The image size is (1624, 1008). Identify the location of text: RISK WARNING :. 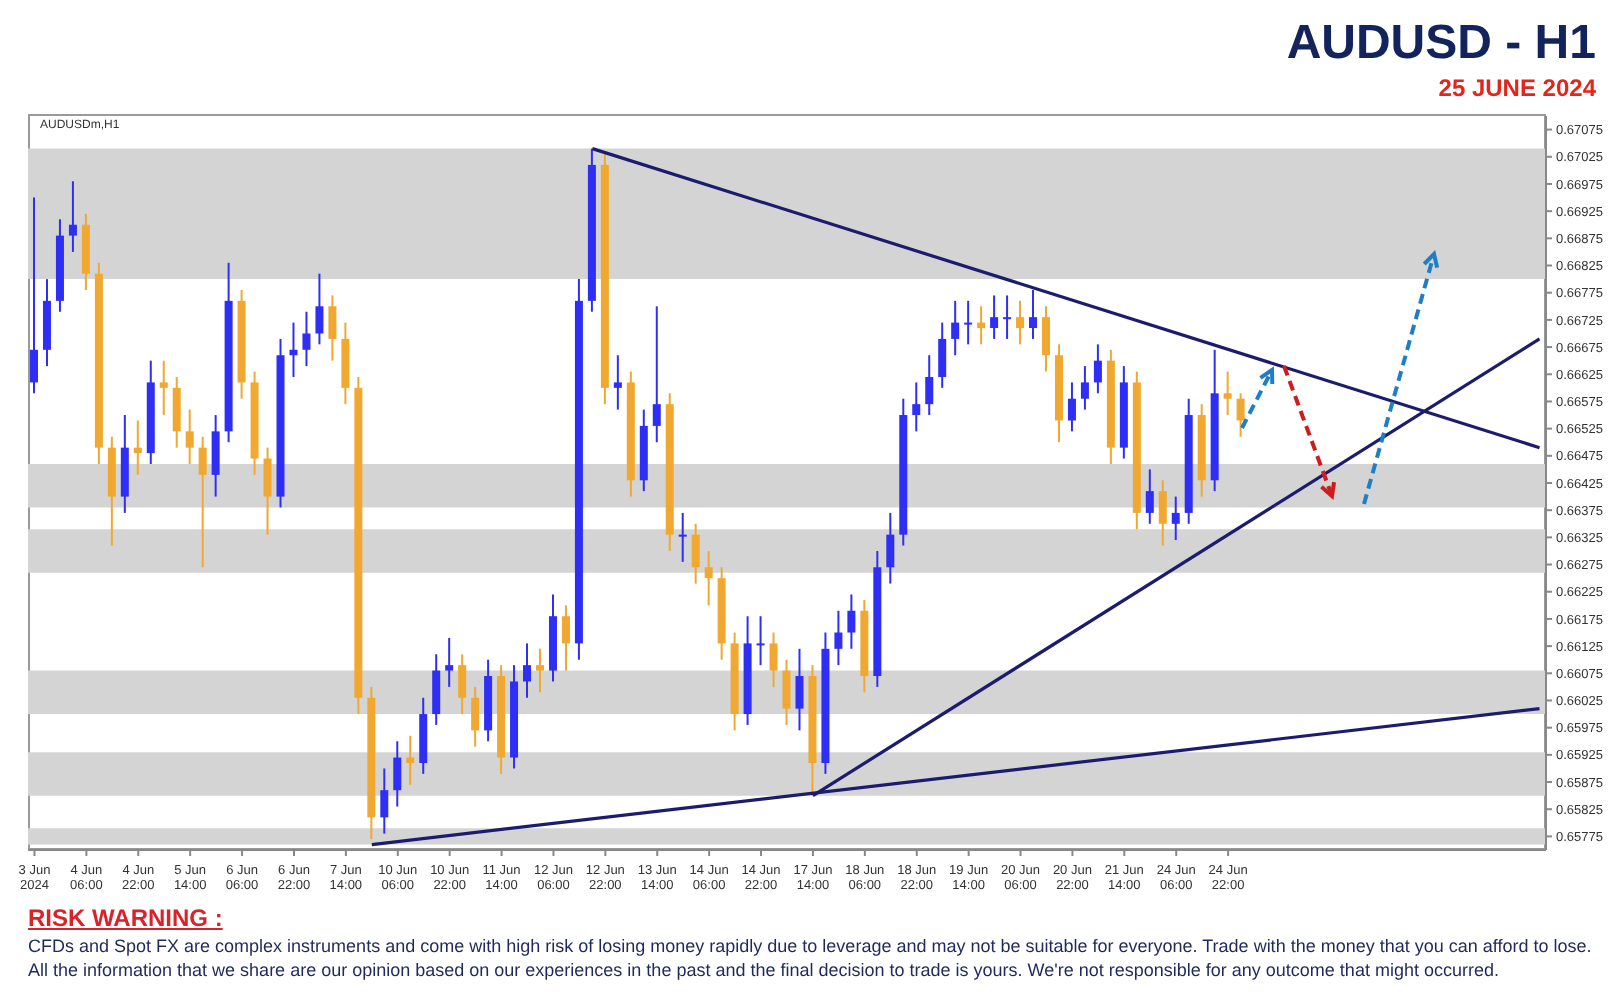
(125, 918).